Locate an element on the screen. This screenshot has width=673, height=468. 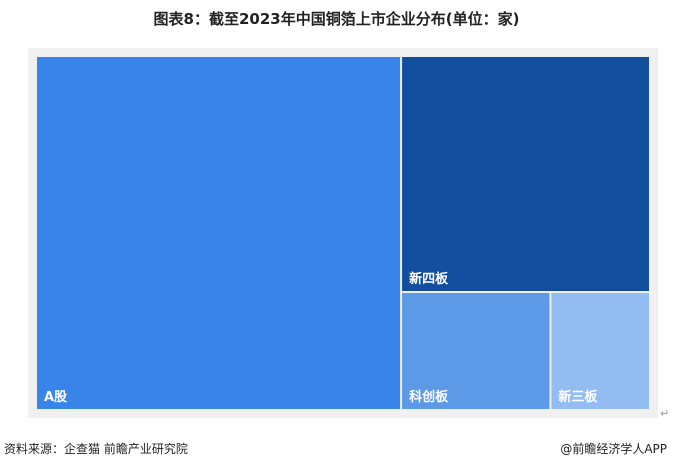
treemap-segment-3-rect is located at coordinates (476, 351).